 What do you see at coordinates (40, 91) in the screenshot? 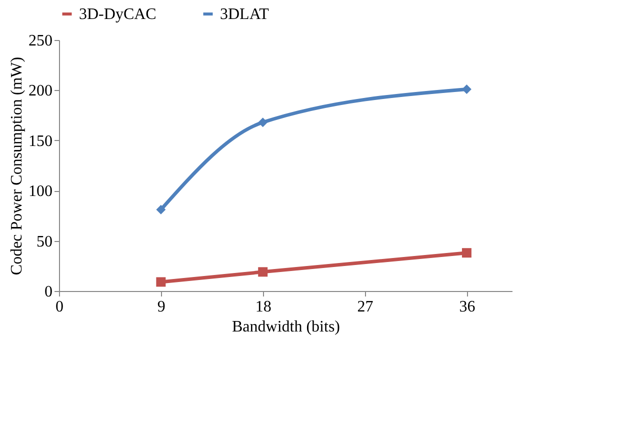
I see `y-tick-label: 200` at bounding box center [40, 91].